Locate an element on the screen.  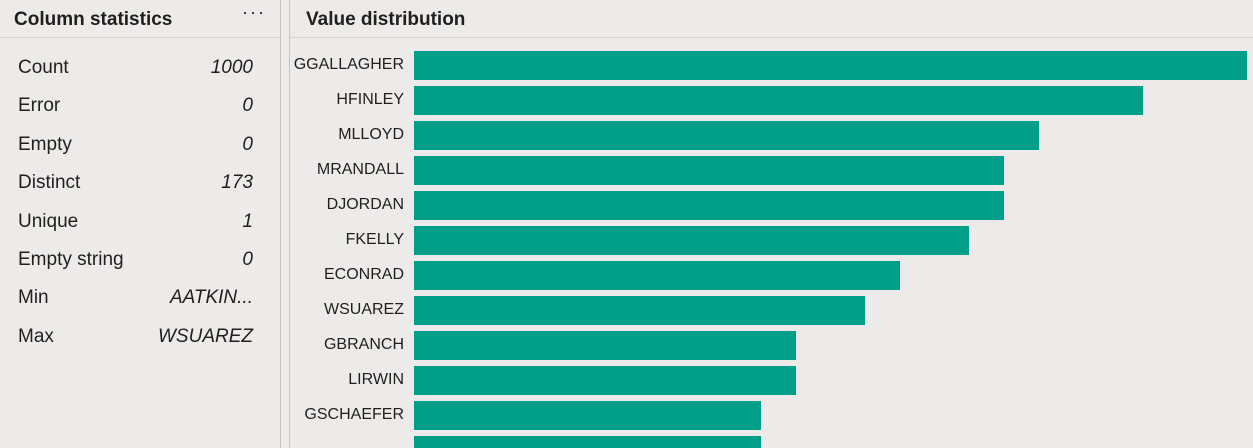
bar-row: HFINLEY is located at coordinates (771, 100).